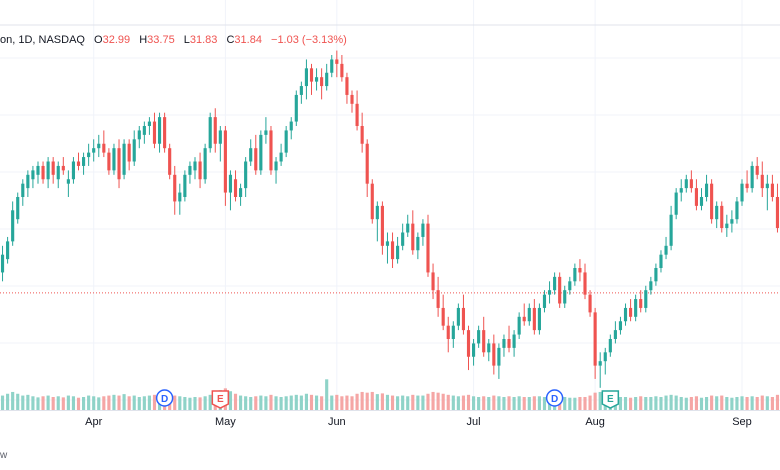 The image size is (780, 470). What do you see at coordinates (117, 40) in the screenshot?
I see `open-value: 32.99` at bounding box center [117, 40].